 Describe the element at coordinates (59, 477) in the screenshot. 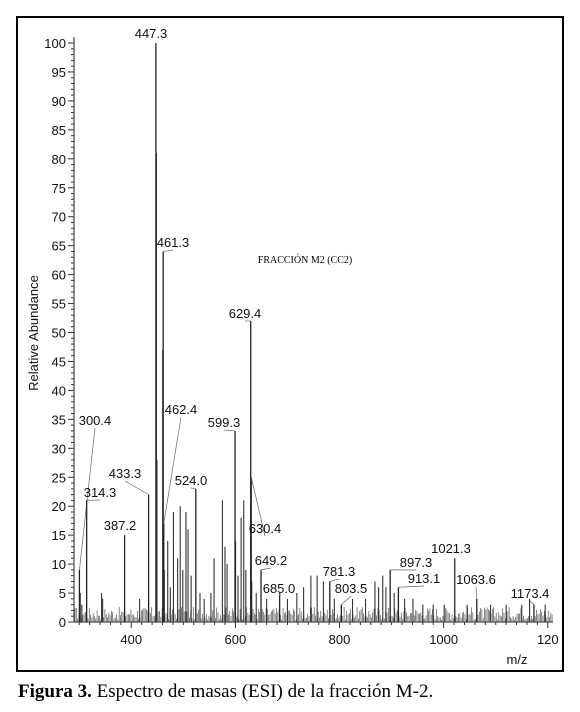

I see `y-tick-label: 25` at that location.